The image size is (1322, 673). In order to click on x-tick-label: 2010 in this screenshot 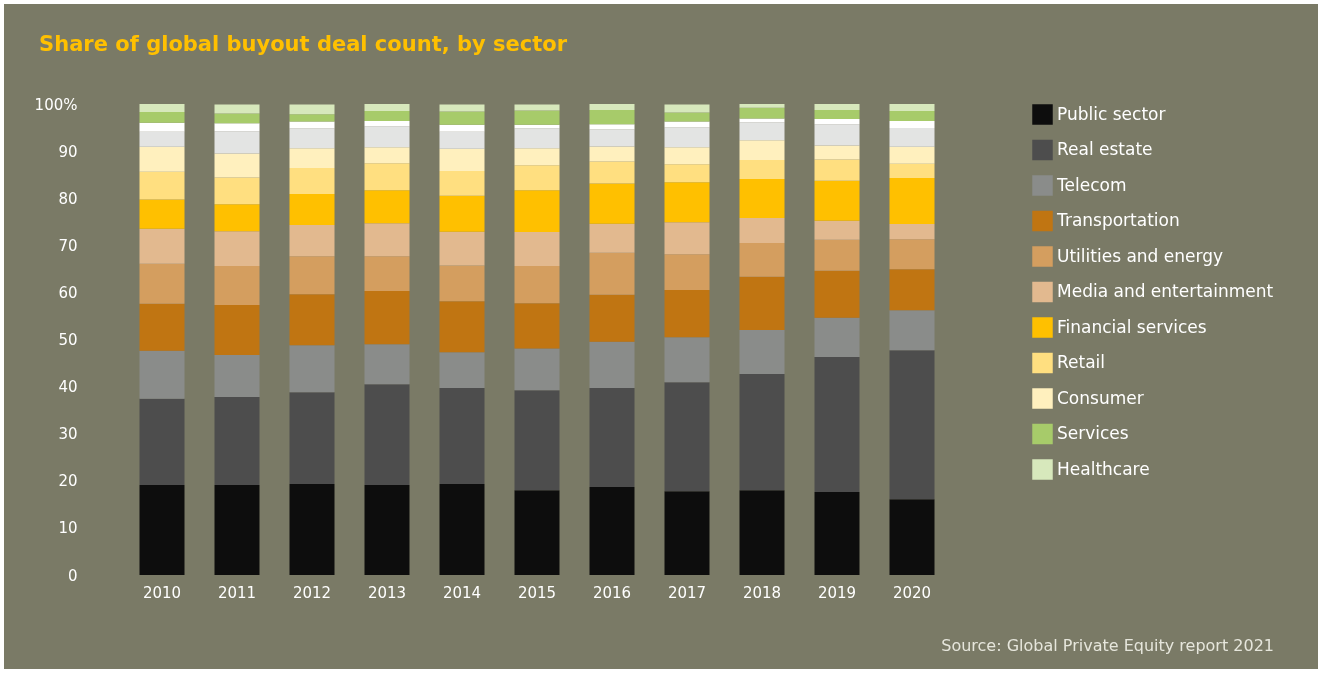, I will do `click(162, 592)`.